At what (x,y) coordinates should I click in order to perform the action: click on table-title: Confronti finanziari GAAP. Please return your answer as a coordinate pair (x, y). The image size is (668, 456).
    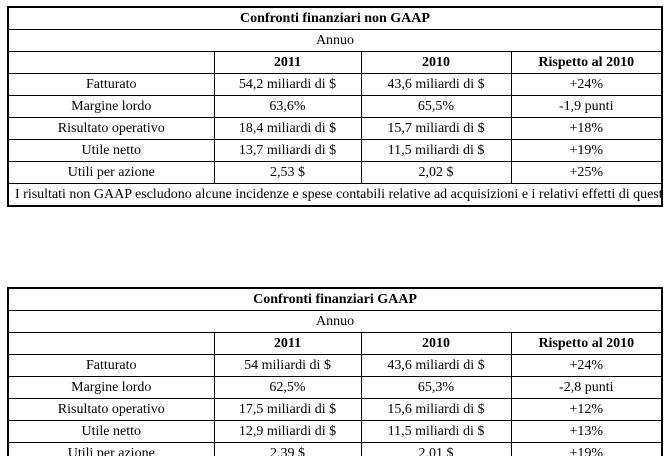
    Looking at the image, I should click on (335, 299).